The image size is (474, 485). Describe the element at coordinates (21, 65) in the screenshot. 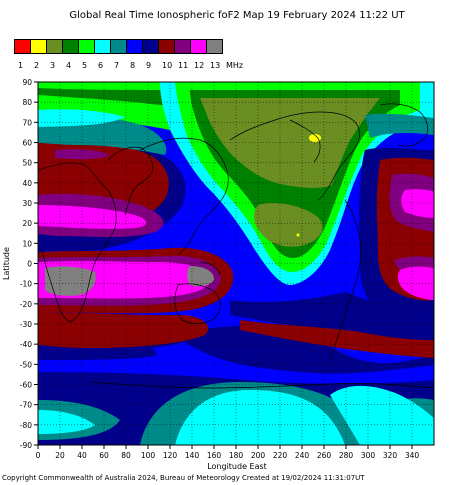

I see `legend-label: 1` at that location.